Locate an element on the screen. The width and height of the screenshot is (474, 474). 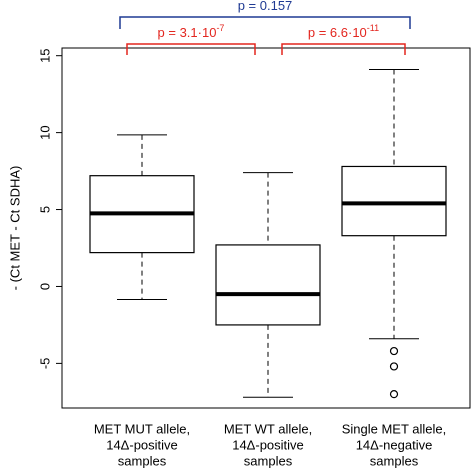
p-value: p = 0.157 is located at coordinates (265, 6).